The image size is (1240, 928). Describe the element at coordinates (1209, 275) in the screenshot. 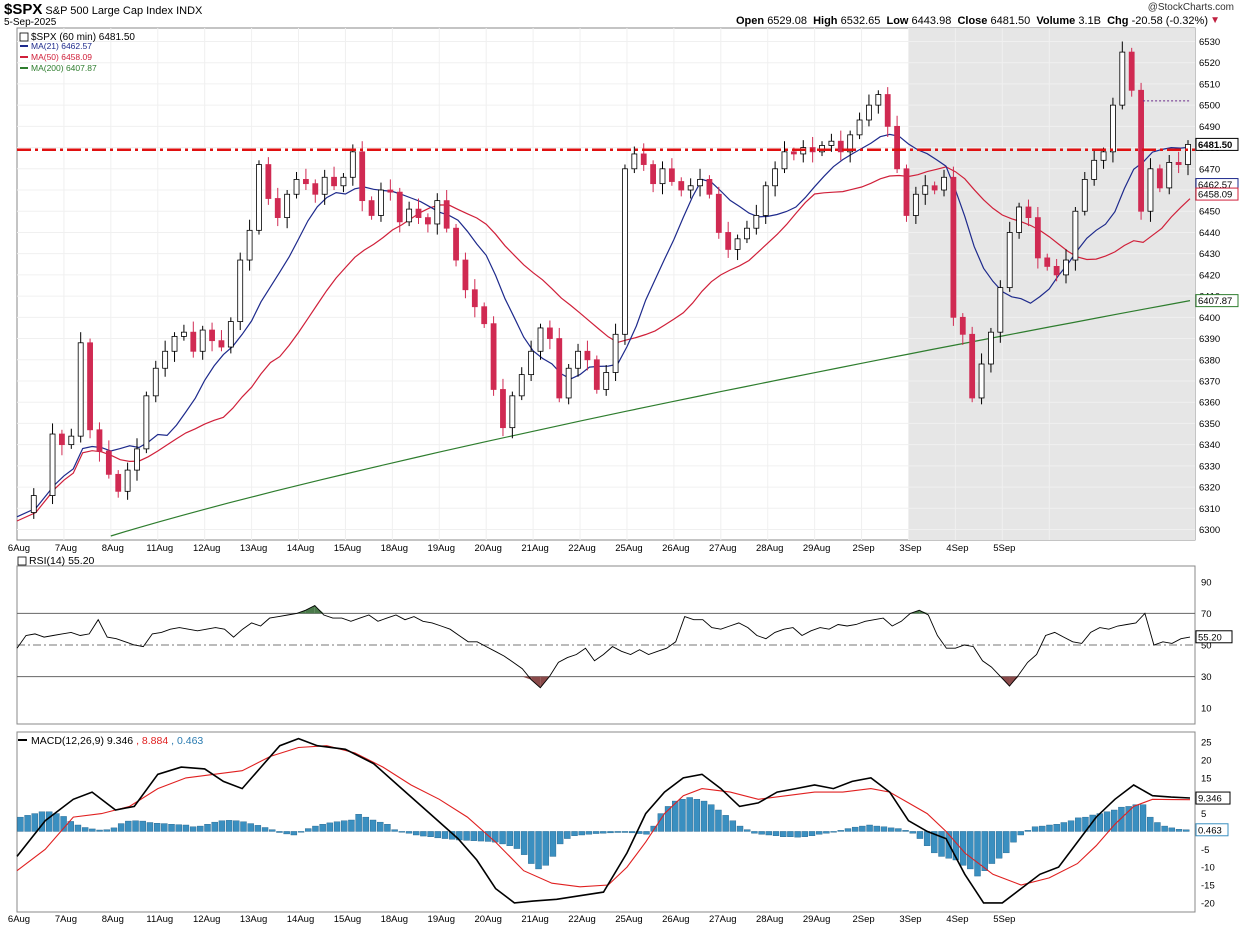

I see `price-tick-label: 6420` at that location.